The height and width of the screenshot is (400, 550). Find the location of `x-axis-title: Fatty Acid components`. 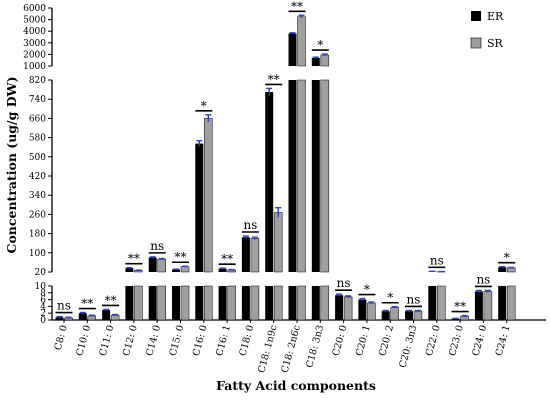

x-axis-title: Fatty Acid components is located at coordinates (296, 385).